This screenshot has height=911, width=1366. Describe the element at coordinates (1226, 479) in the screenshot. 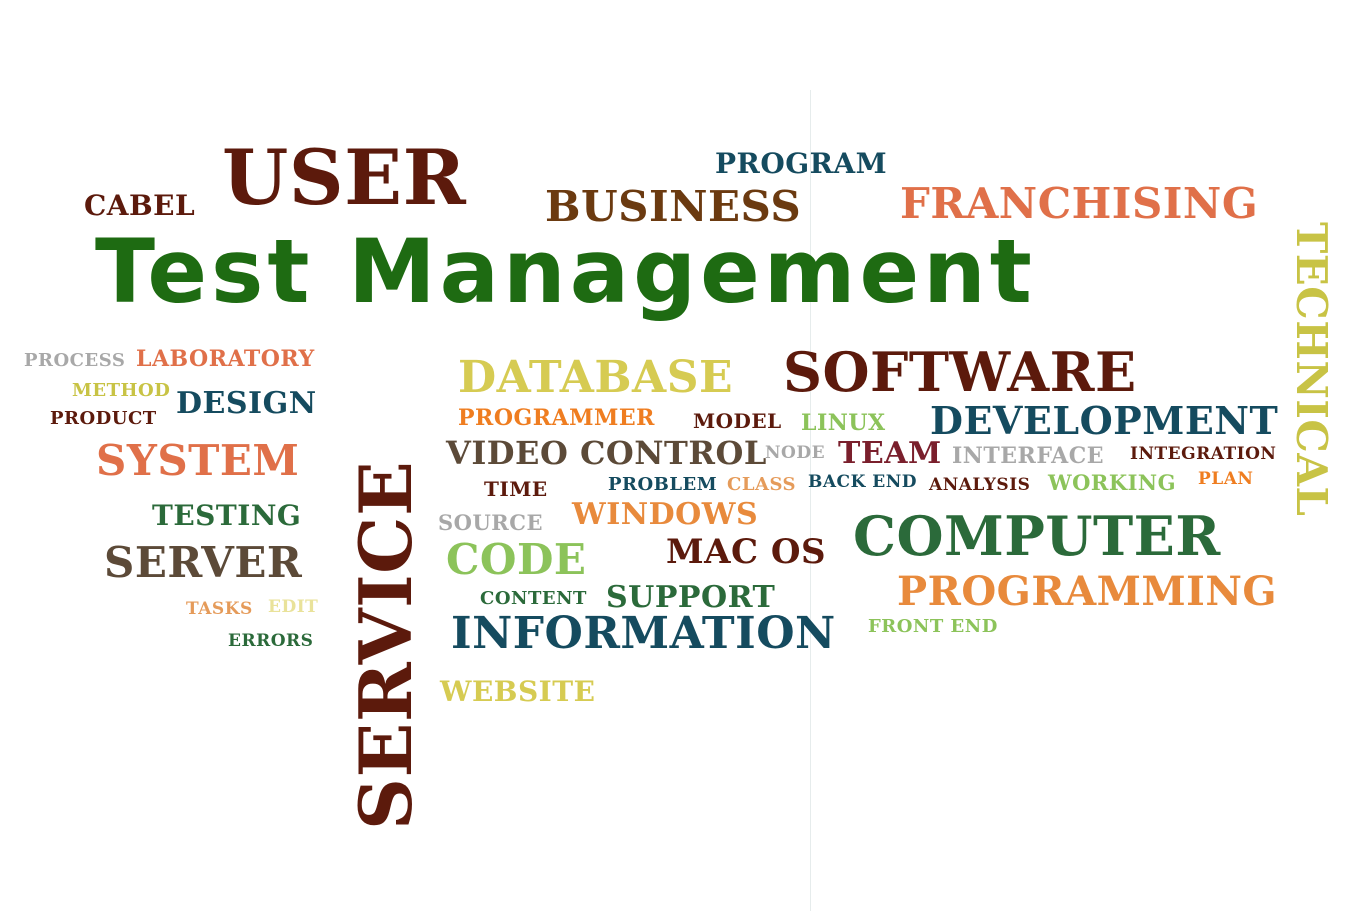

I see `word-plan: PLAN` at that location.